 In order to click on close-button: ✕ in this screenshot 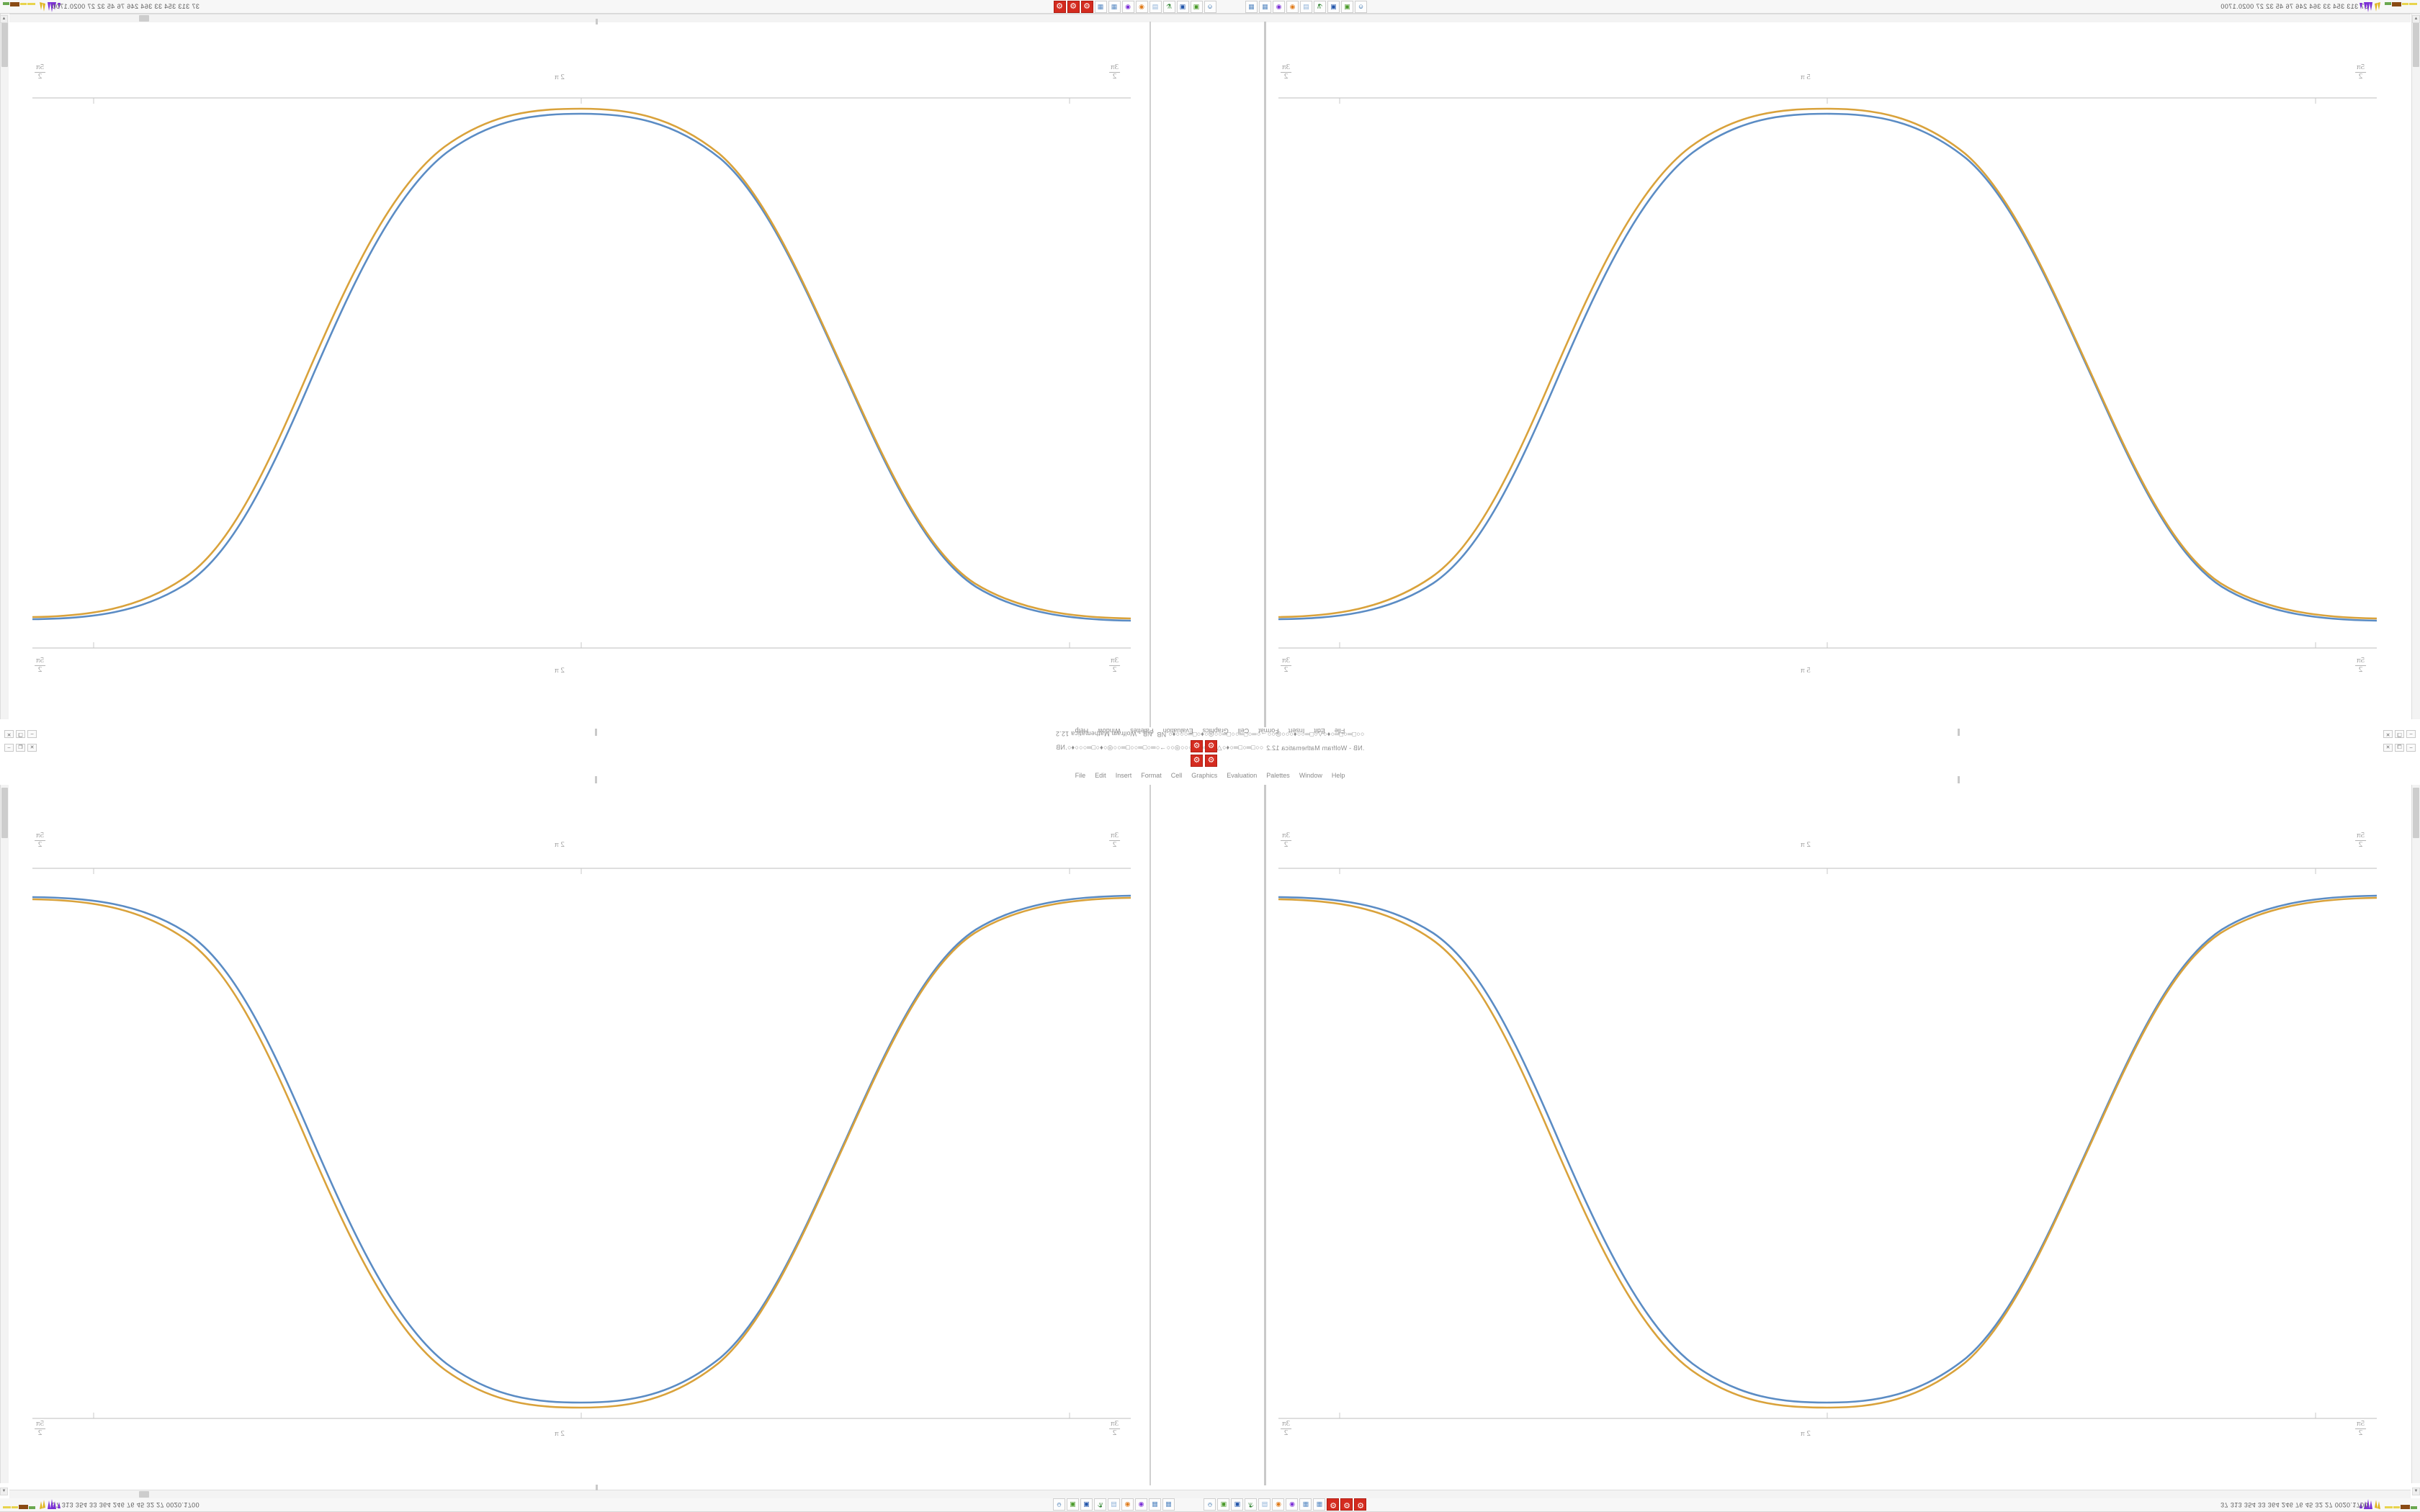, I will do `click(2388, 748)`.